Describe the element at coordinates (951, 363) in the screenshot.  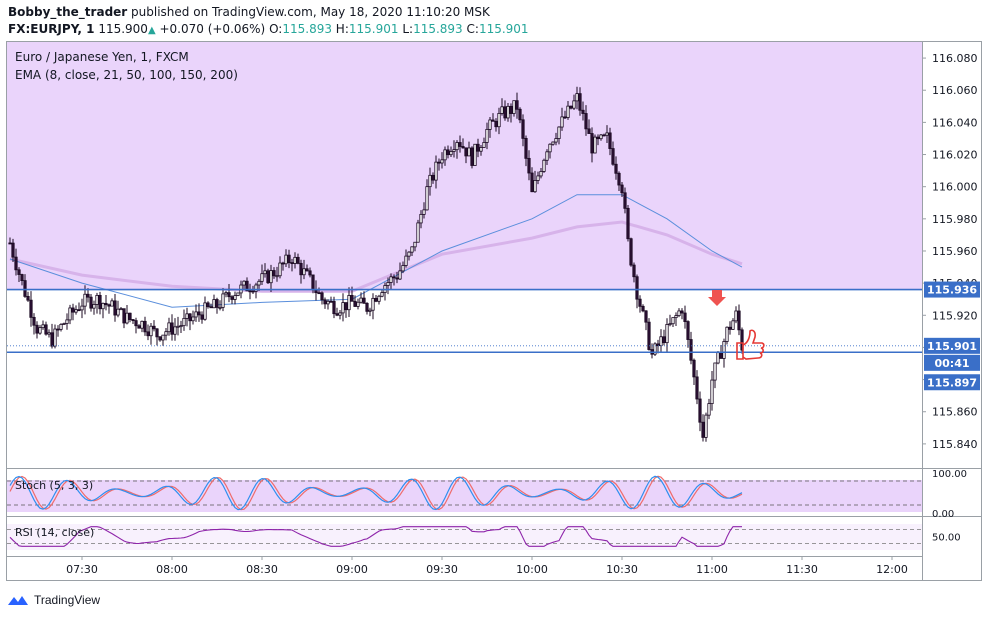
I see `price-label-text: 00:41` at that location.